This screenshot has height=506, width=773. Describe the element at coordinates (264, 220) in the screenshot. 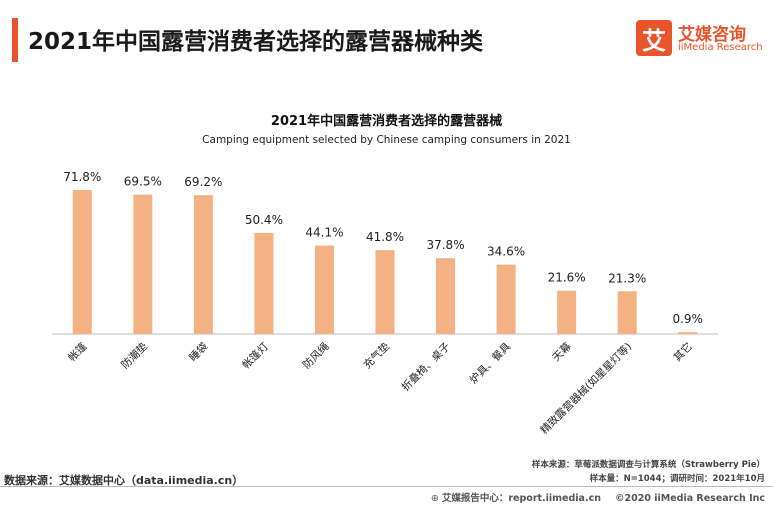

I see `data-label: 50.4%` at that location.